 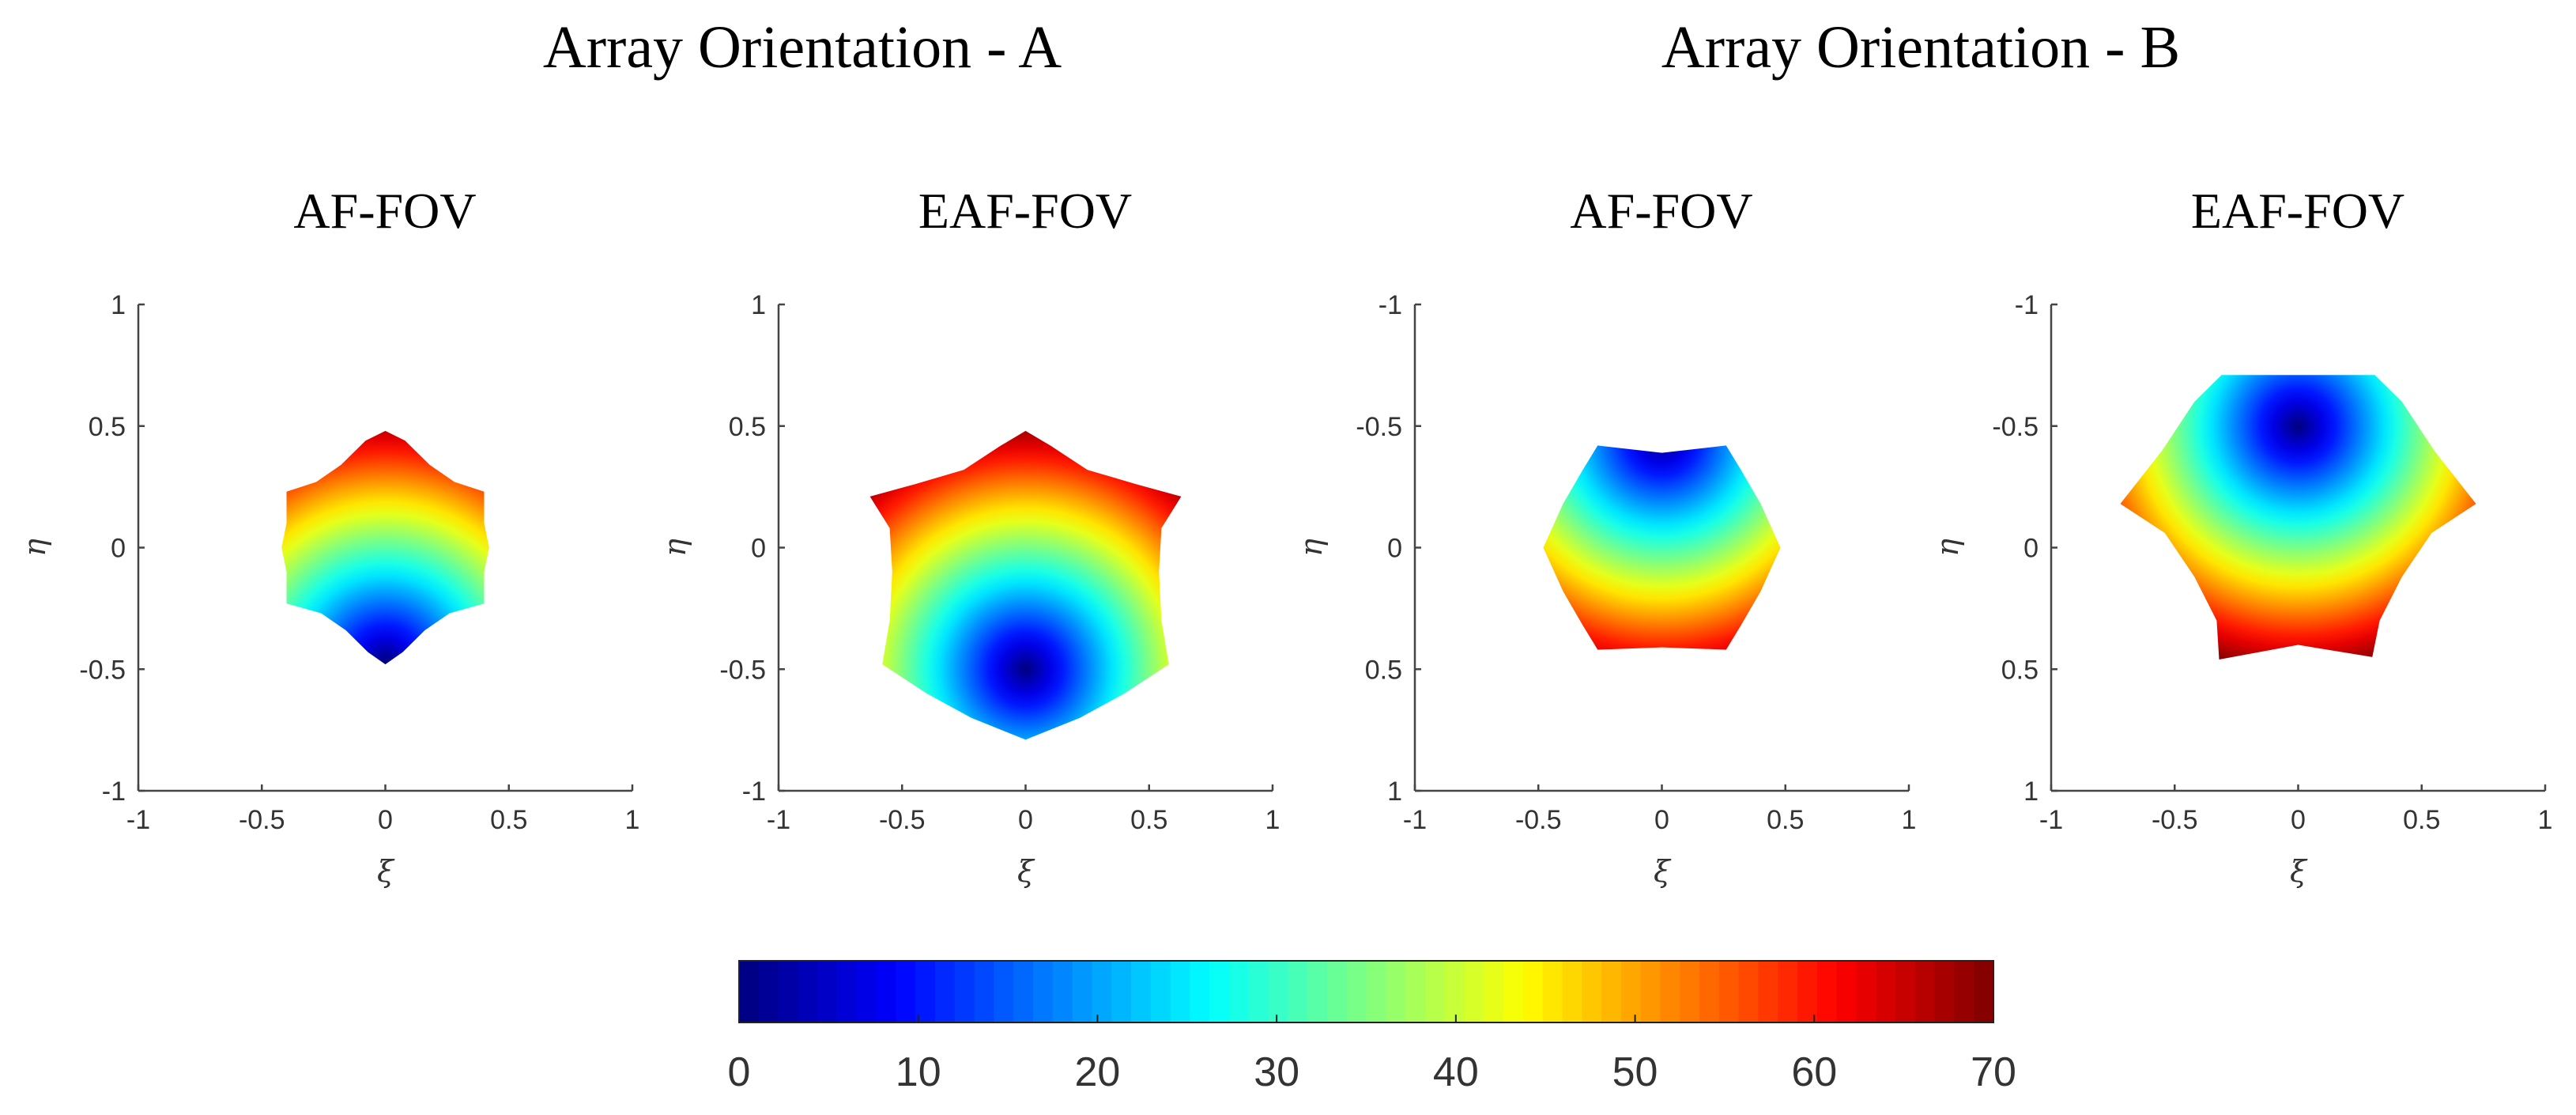 What do you see at coordinates (1372, 1027) in the screenshot?
I see `colorbar: 0 10 20 30 40 50 60 70` at bounding box center [1372, 1027].